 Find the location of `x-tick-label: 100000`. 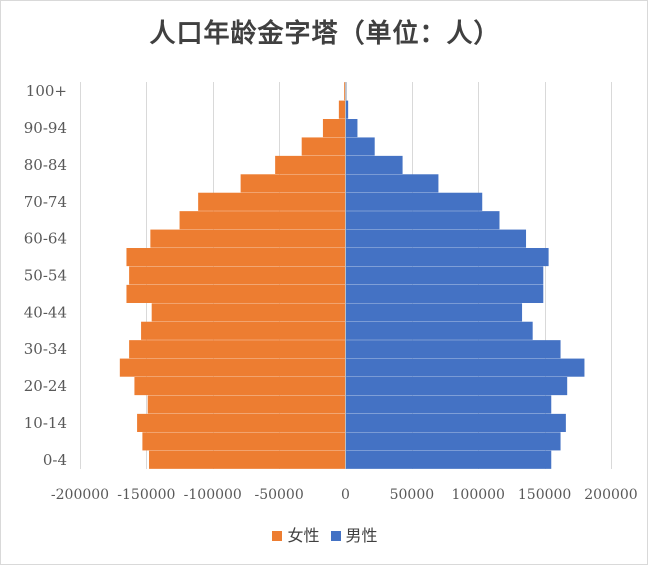

x-tick-label: 100000 is located at coordinates (478, 495).